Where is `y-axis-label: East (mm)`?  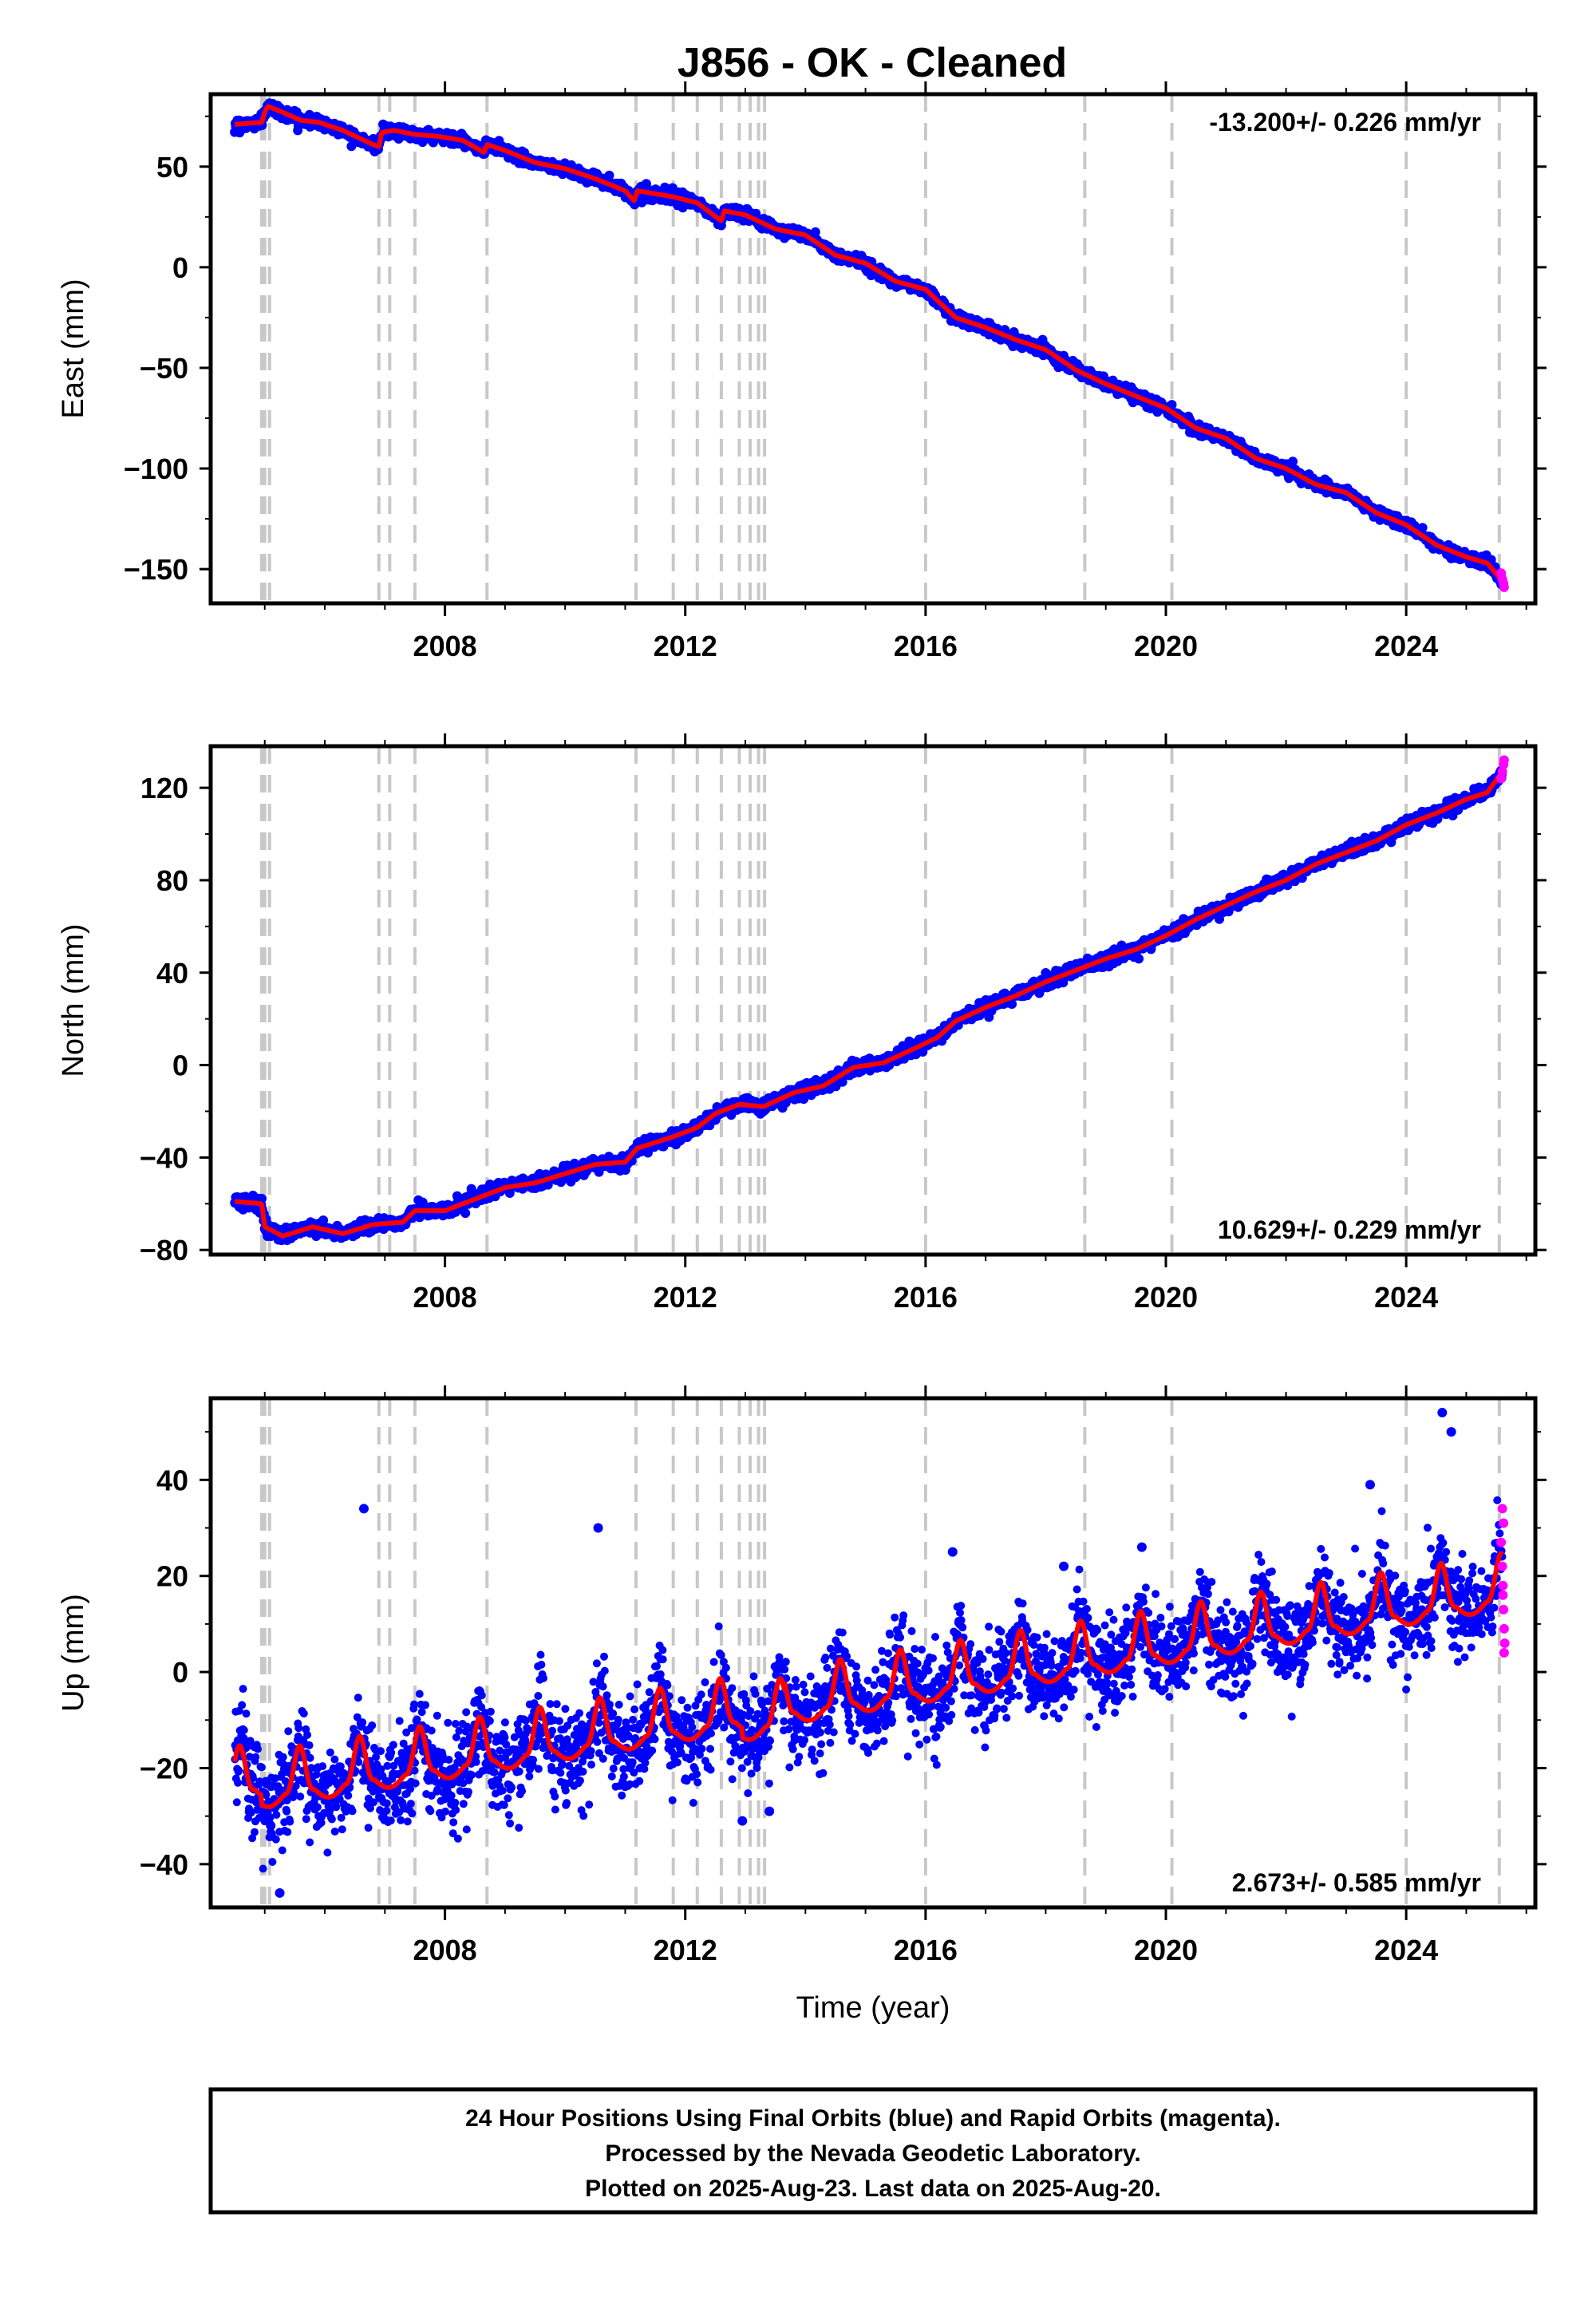 y-axis-label: East (mm) is located at coordinates (73, 348).